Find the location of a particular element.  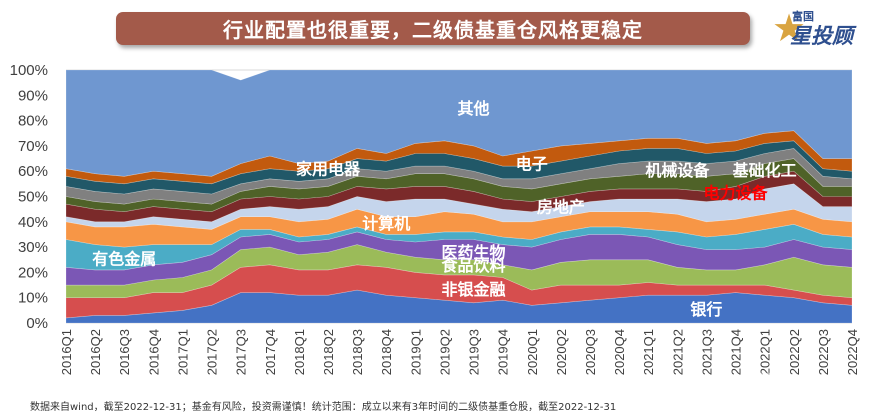

y-tick-label: 40% is located at coordinates (33, 222).